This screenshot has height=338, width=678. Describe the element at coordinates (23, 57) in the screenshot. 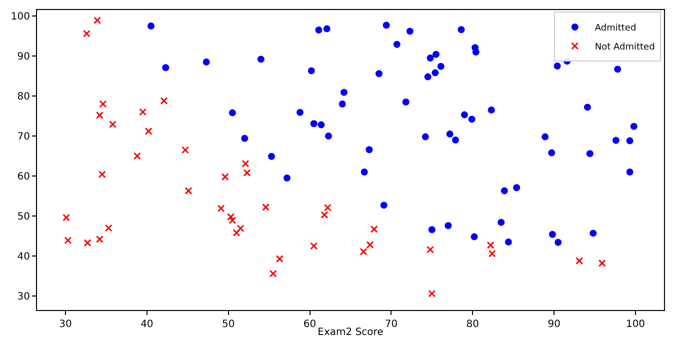

I see `y-tick-label: 90` at that location.